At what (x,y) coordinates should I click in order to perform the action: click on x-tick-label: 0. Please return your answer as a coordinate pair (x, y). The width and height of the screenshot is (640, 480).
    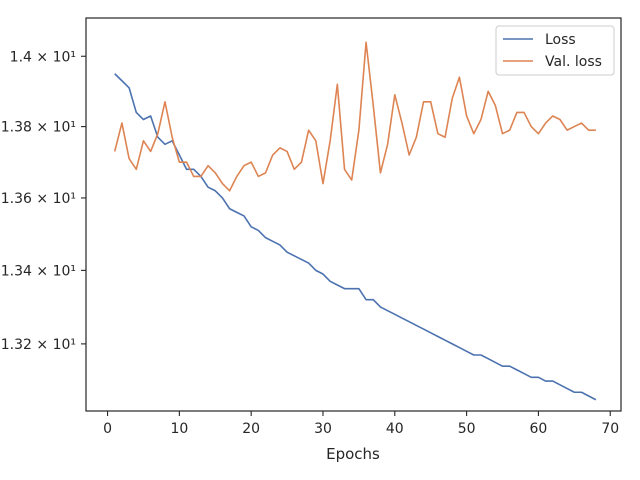
    Looking at the image, I should click on (107, 429).